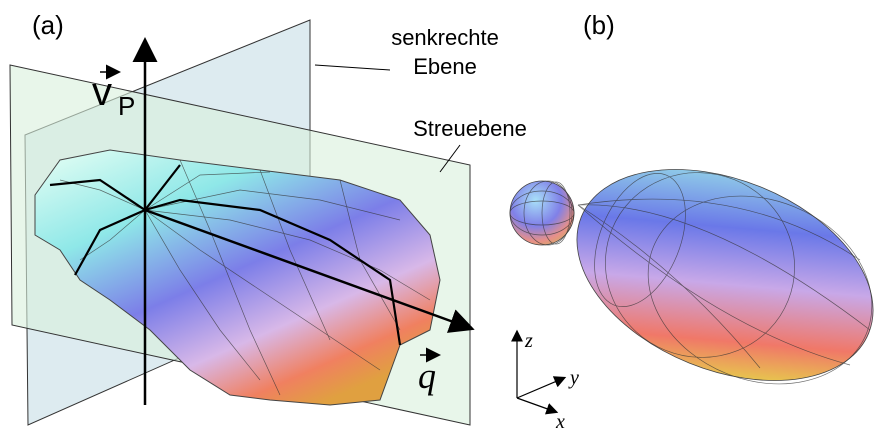 The width and height of the screenshot is (883, 432). Describe the element at coordinates (445, 37) in the screenshot. I see `plane-label: senkrechte` at that location.